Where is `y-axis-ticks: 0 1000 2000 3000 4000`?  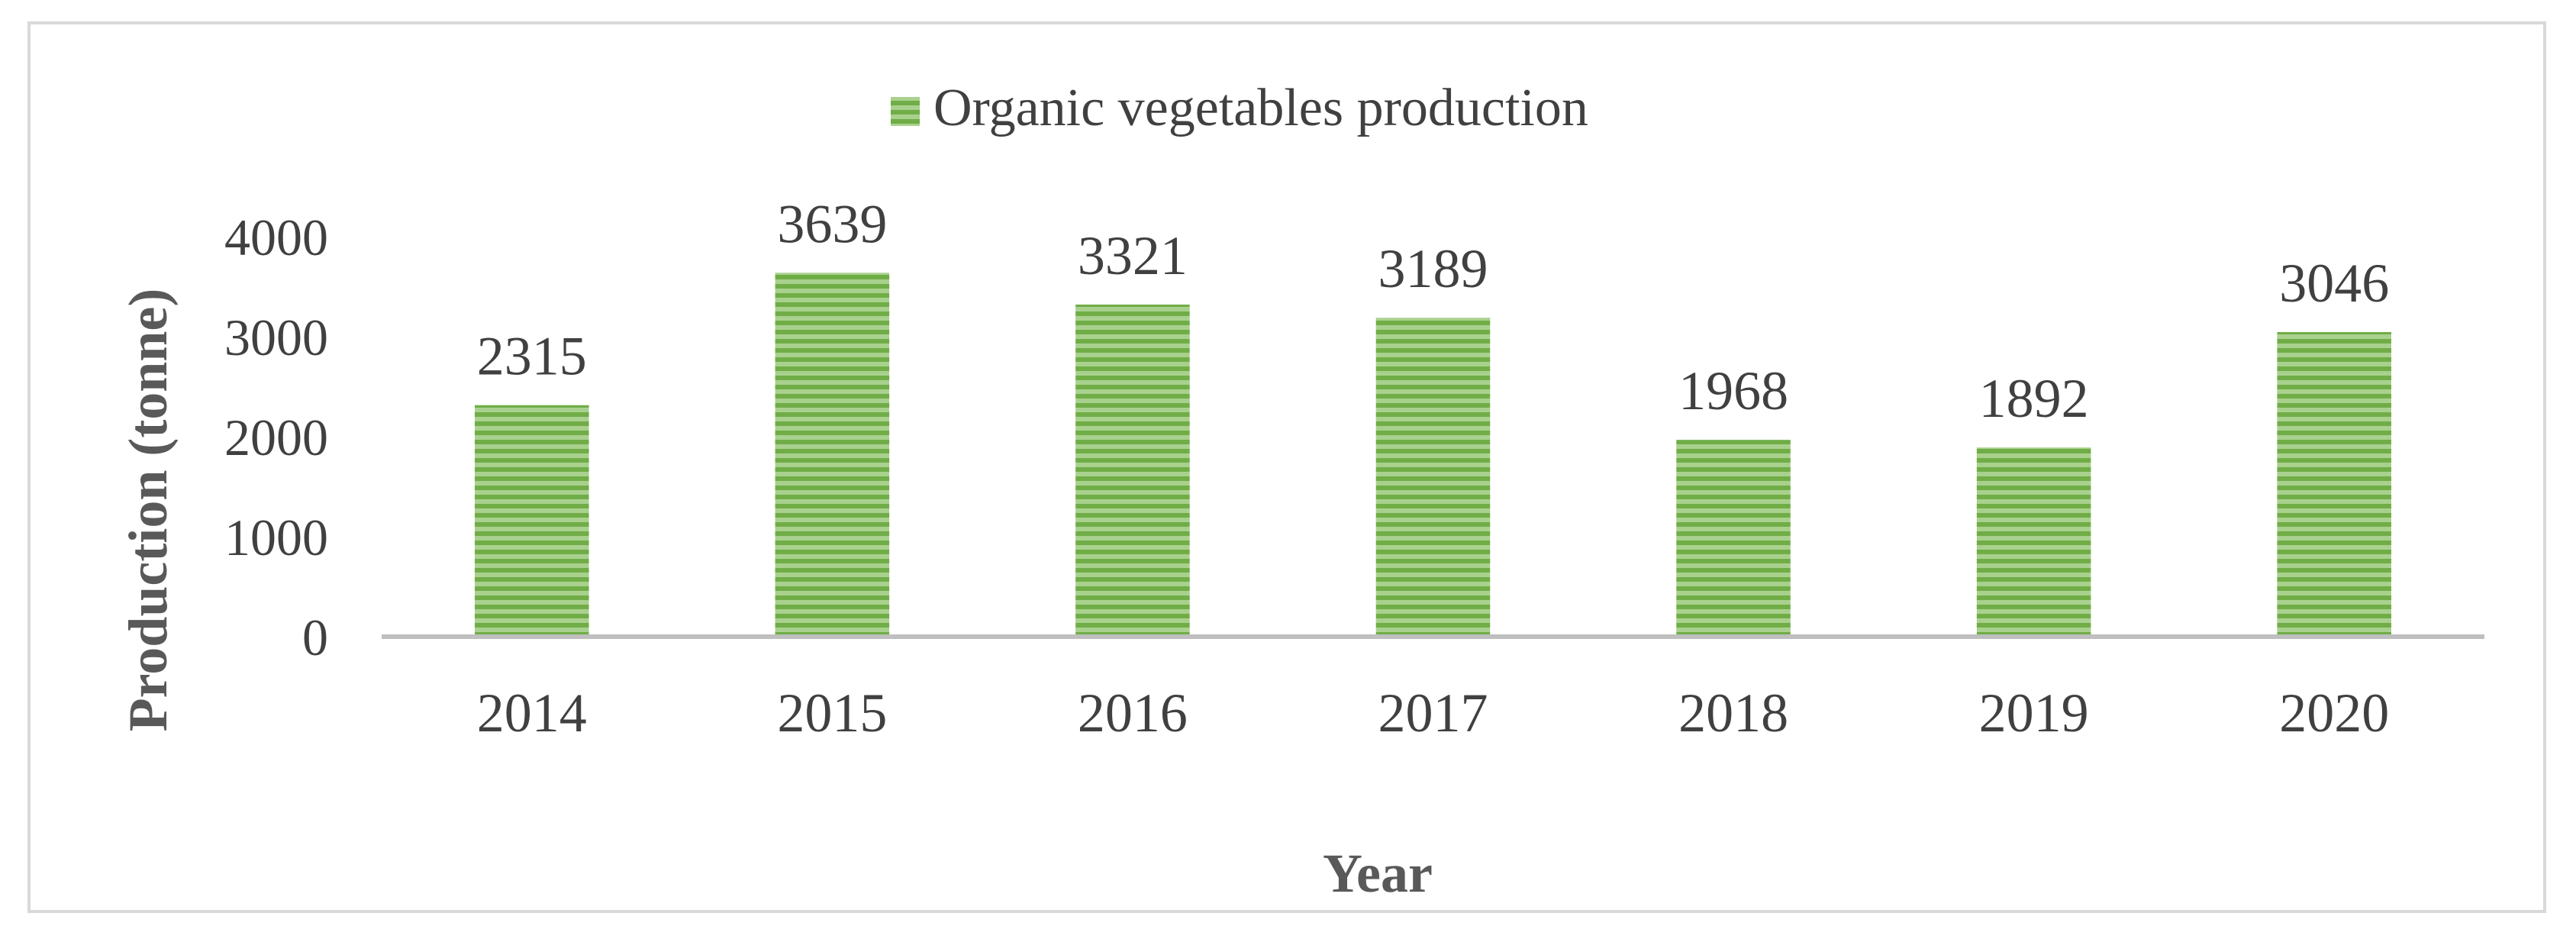
y-axis-ticks: 0 1000 2000 3000 4000 is located at coordinates (276, 437).